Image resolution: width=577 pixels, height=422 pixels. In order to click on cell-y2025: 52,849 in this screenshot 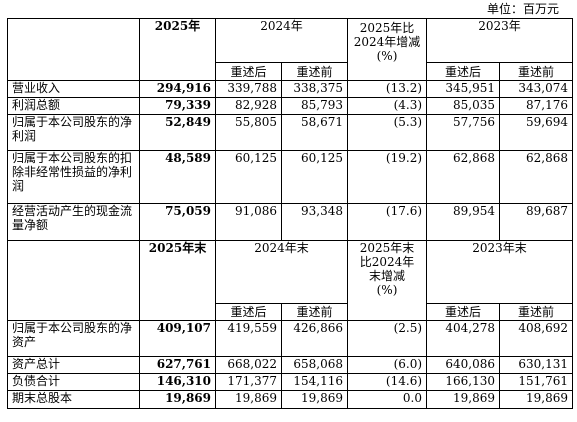, I will do `click(177, 132)`.